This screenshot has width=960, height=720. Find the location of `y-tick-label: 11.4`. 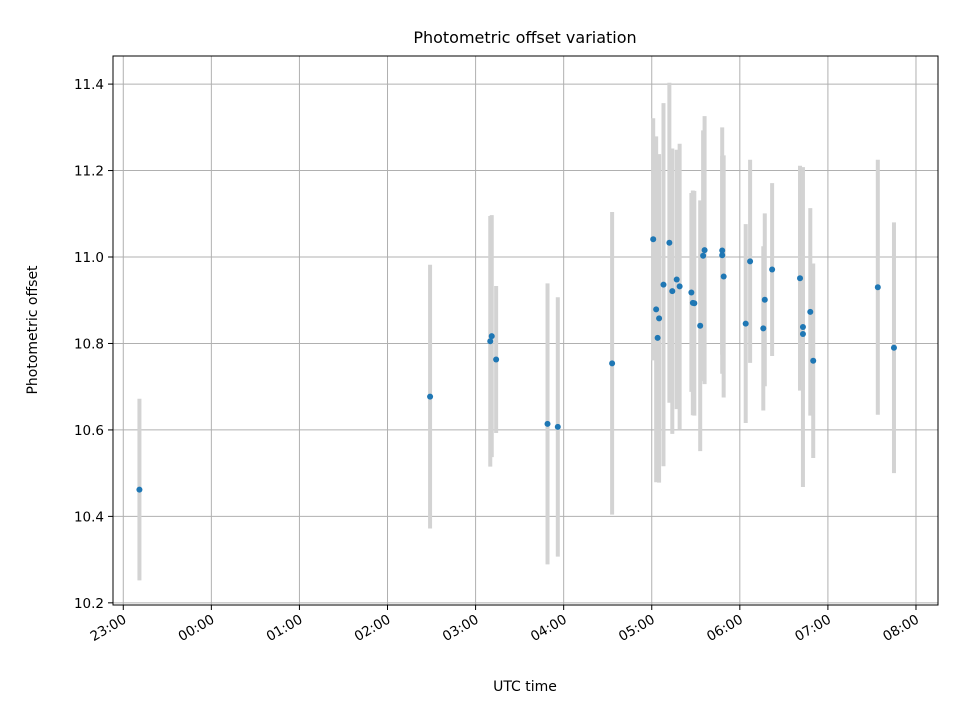

y-tick-label: 11.4 is located at coordinates (89, 85).